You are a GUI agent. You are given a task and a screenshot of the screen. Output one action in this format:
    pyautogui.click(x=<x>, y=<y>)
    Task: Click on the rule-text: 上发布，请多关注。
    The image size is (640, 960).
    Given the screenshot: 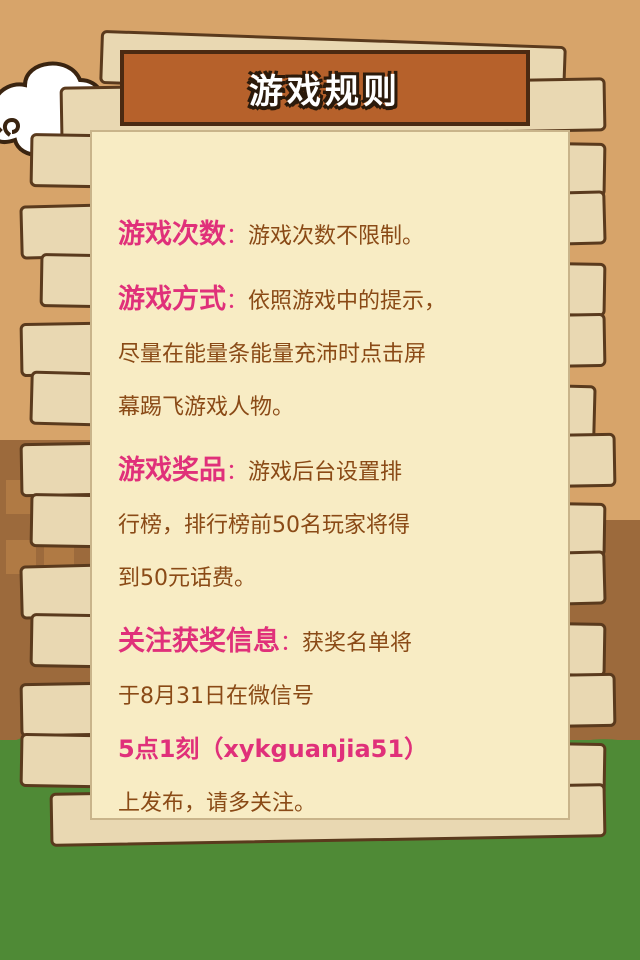 What is the action you would take?
    pyautogui.click(x=217, y=803)
    